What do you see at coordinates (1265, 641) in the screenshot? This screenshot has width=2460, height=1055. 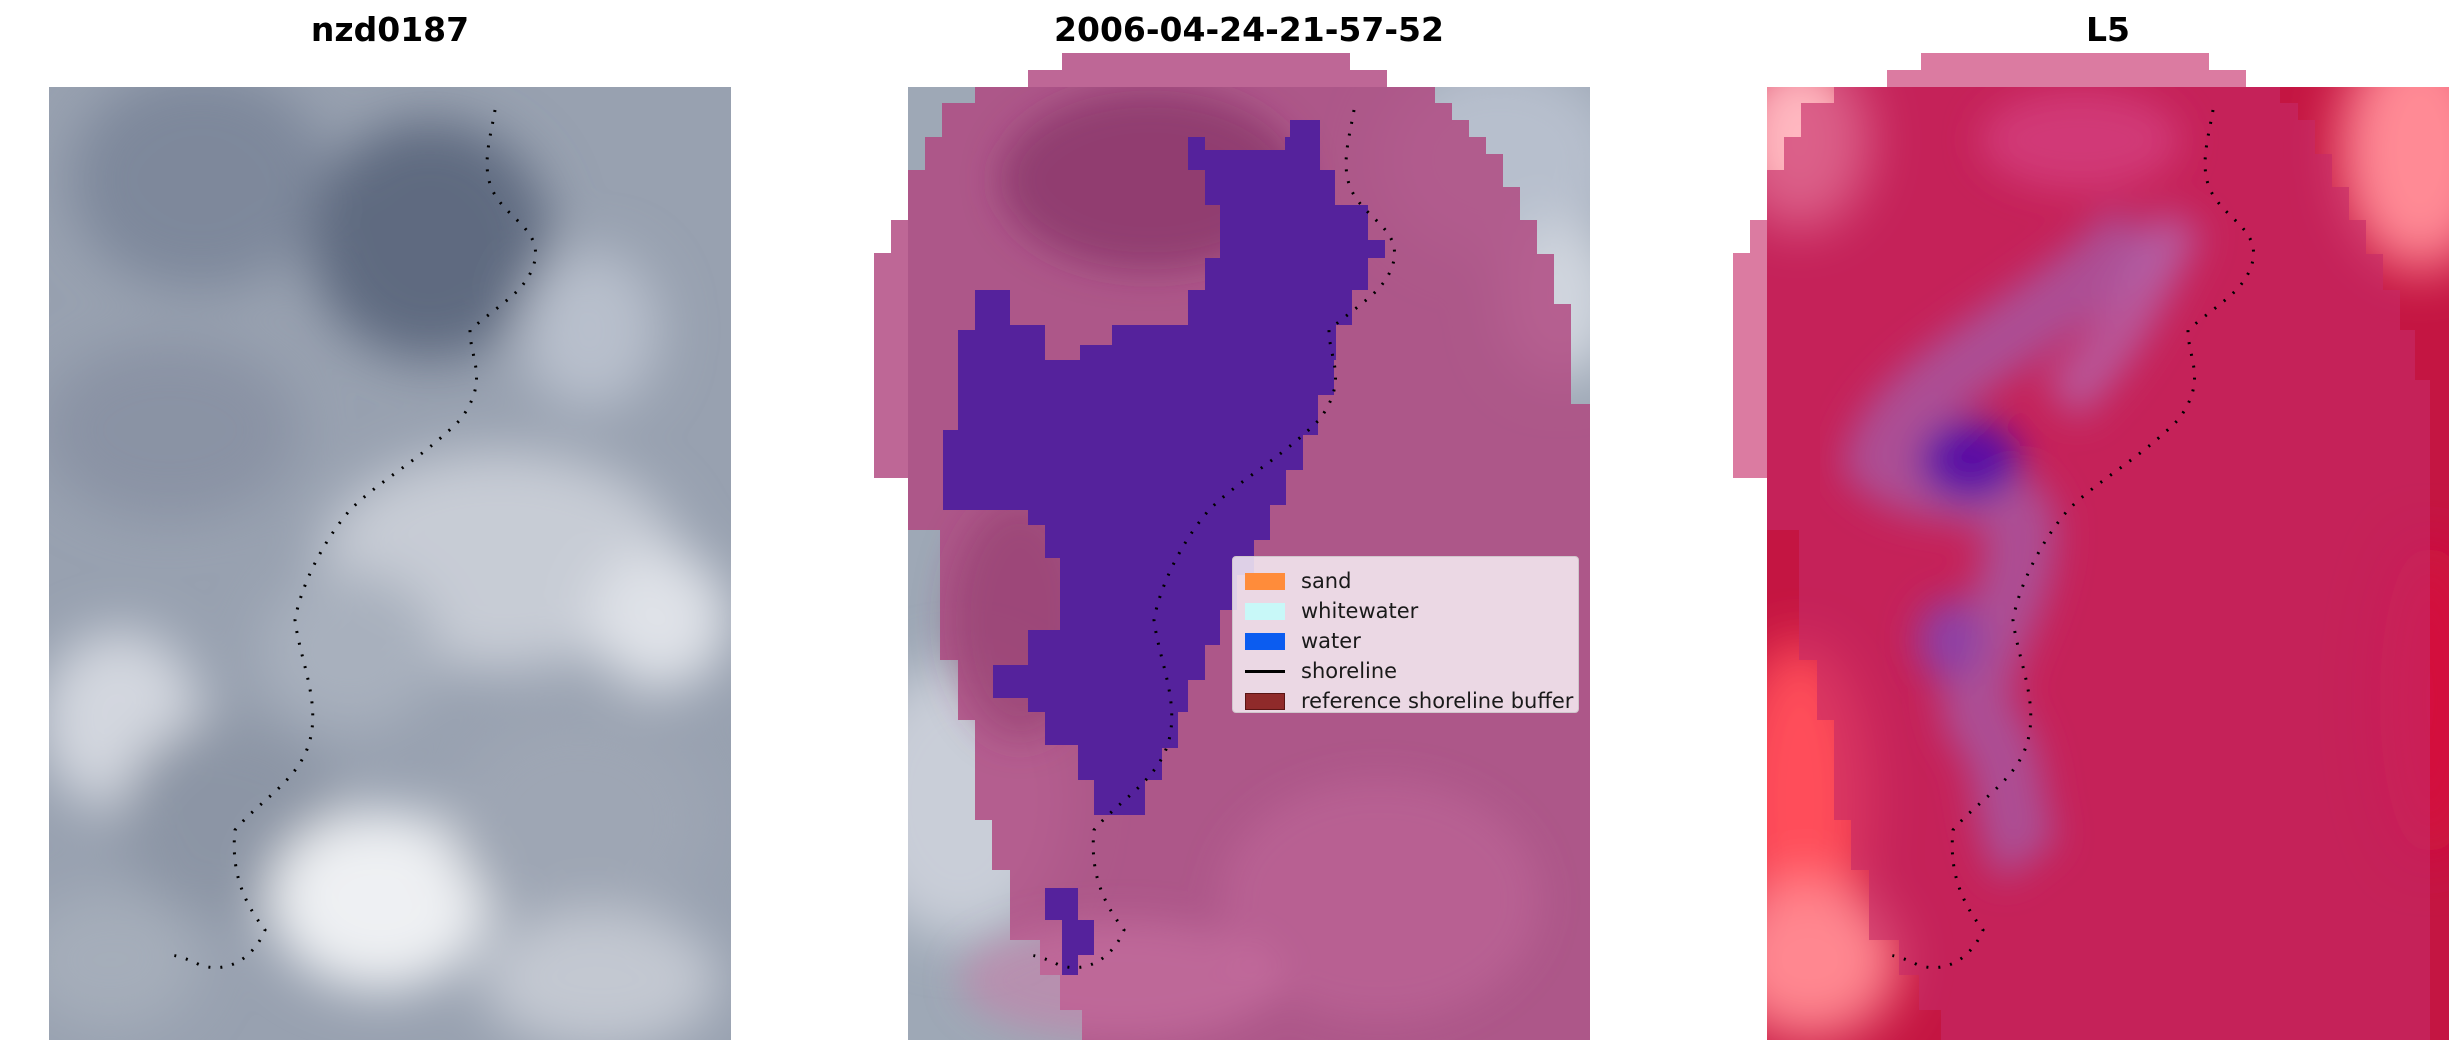 I see `water-swatch` at bounding box center [1265, 641].